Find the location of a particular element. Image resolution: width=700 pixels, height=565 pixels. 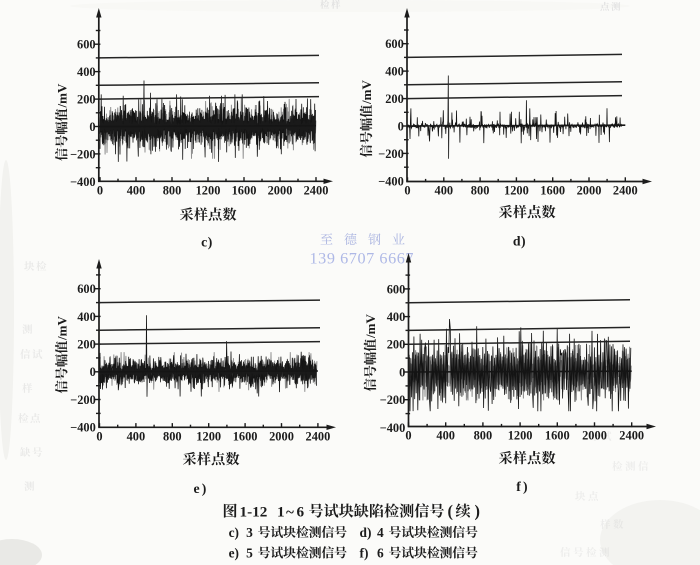

svg-text: 139 6707 6667 is located at coordinates (362, 259).